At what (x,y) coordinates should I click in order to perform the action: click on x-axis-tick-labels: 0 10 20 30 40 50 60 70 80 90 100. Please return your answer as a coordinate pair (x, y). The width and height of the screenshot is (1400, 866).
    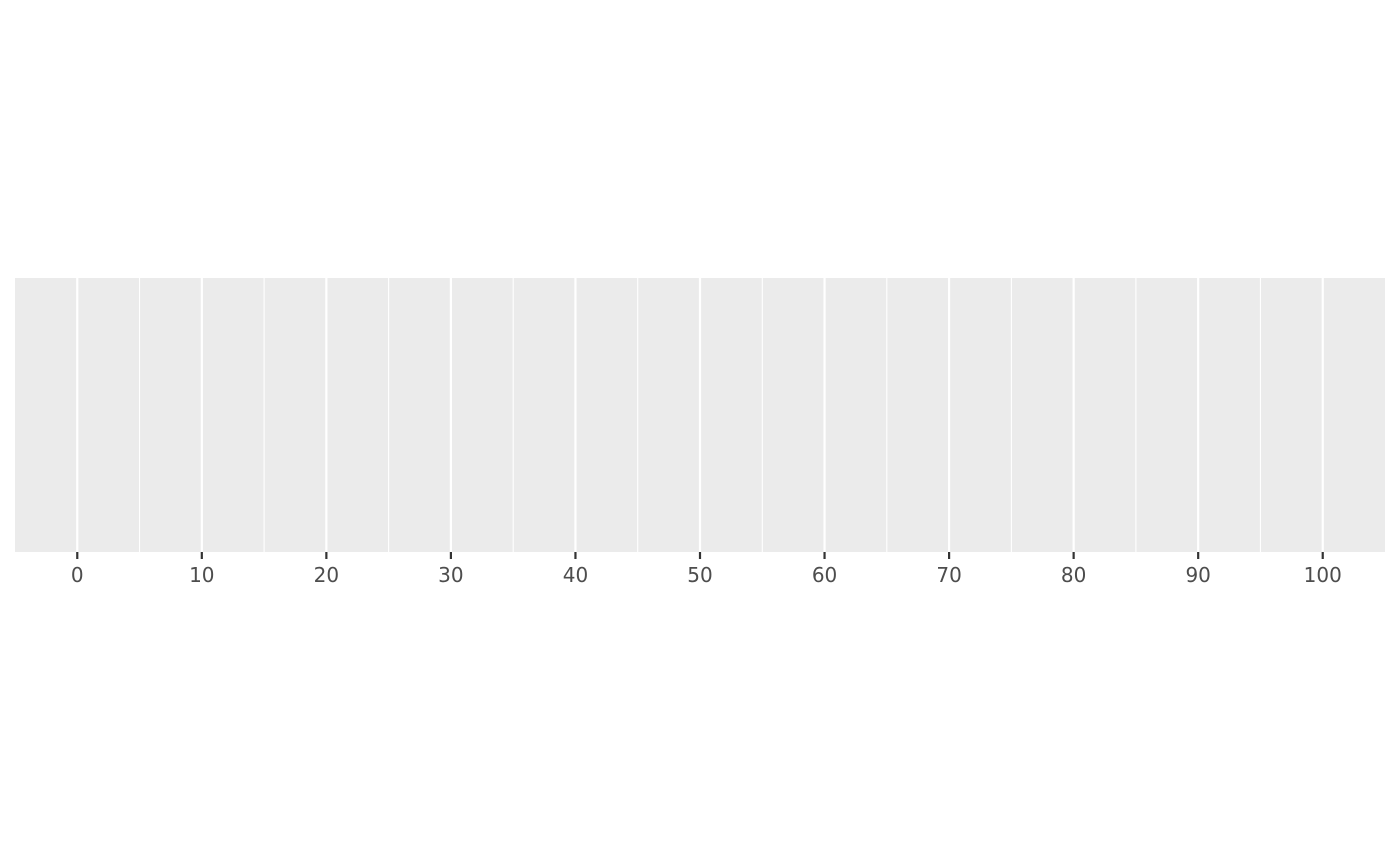
    Looking at the image, I should click on (706, 575).